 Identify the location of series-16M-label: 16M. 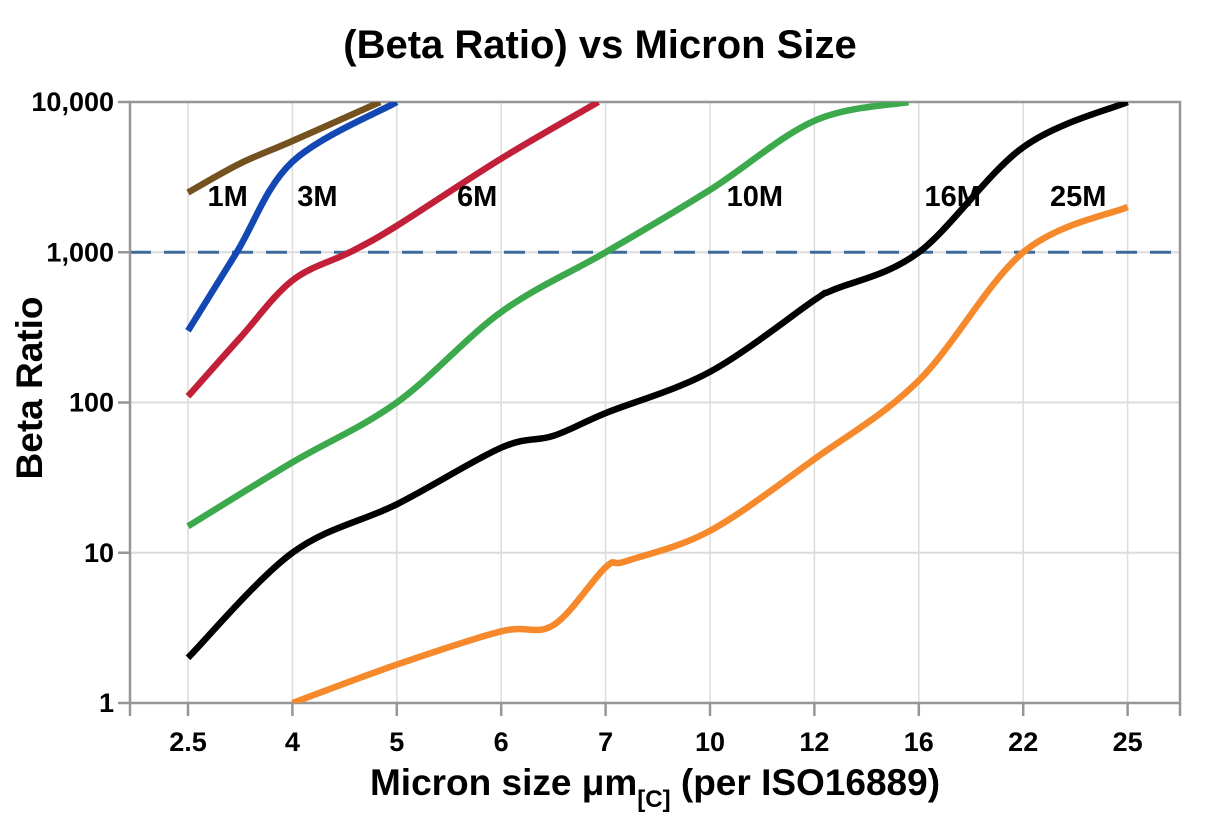
(953, 197).